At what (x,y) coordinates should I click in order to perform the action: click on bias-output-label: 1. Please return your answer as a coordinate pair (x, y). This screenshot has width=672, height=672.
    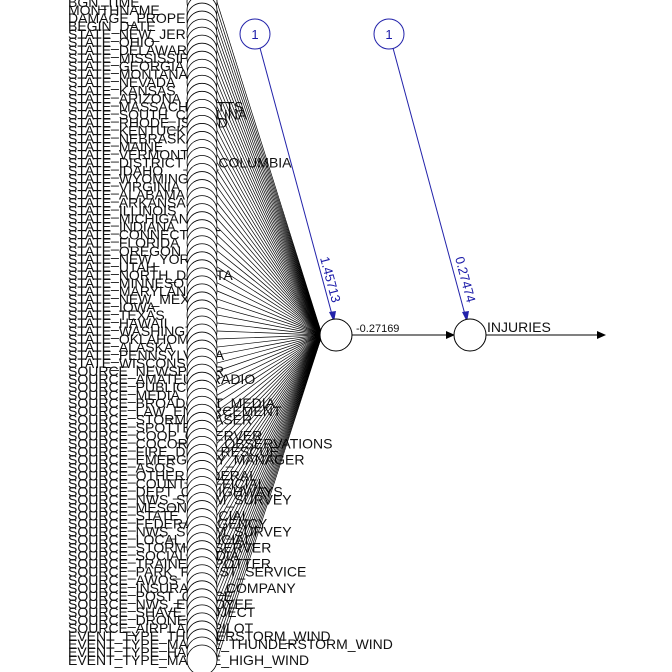
    Looking at the image, I should click on (388, 34).